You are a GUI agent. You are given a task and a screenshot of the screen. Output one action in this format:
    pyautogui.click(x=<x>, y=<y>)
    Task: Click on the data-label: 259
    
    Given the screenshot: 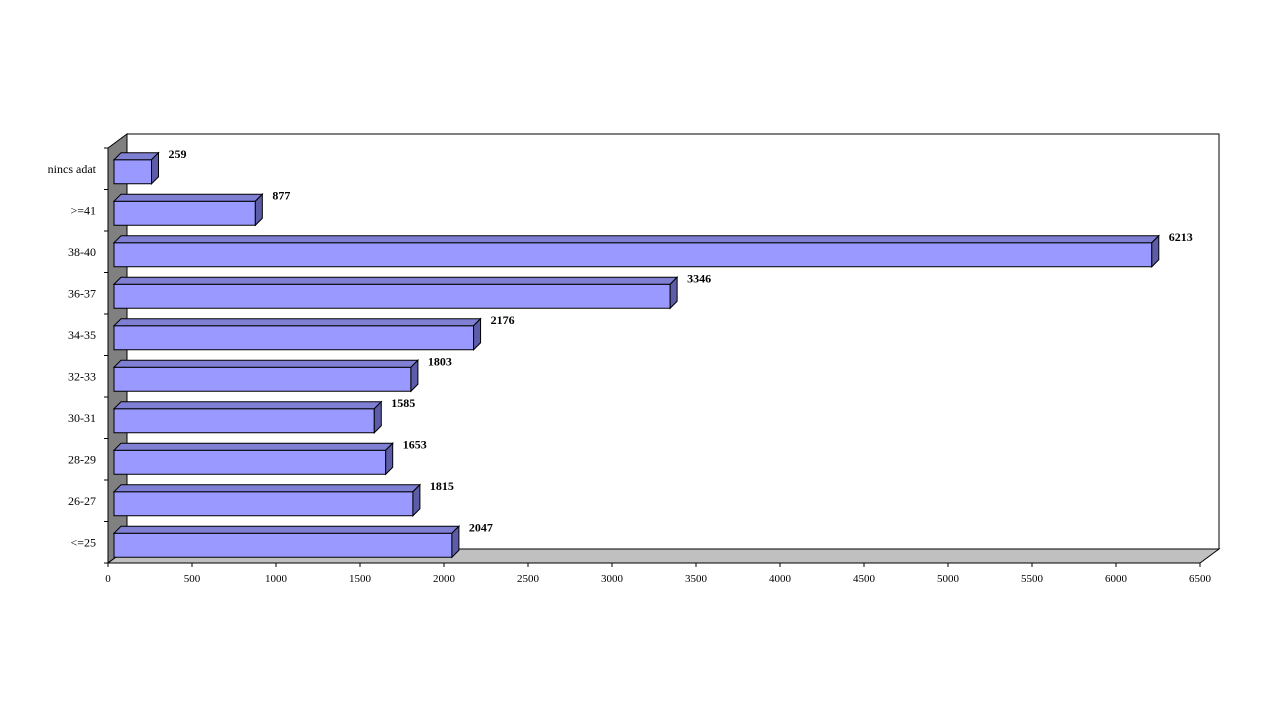 What is the action you would take?
    pyautogui.click(x=178, y=154)
    